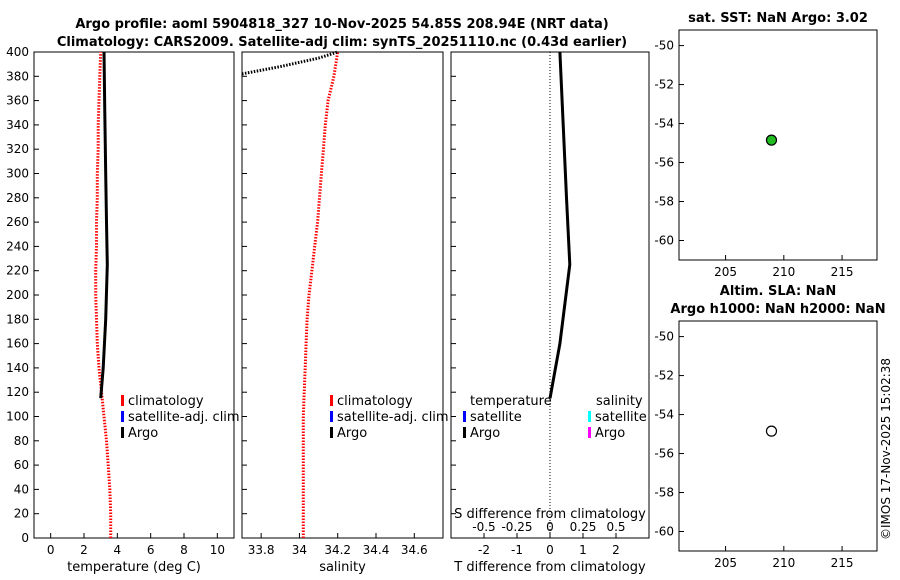 The height and width of the screenshot is (580, 900). I want to click on temperature-ytick-label: 360, so click(17, 101).